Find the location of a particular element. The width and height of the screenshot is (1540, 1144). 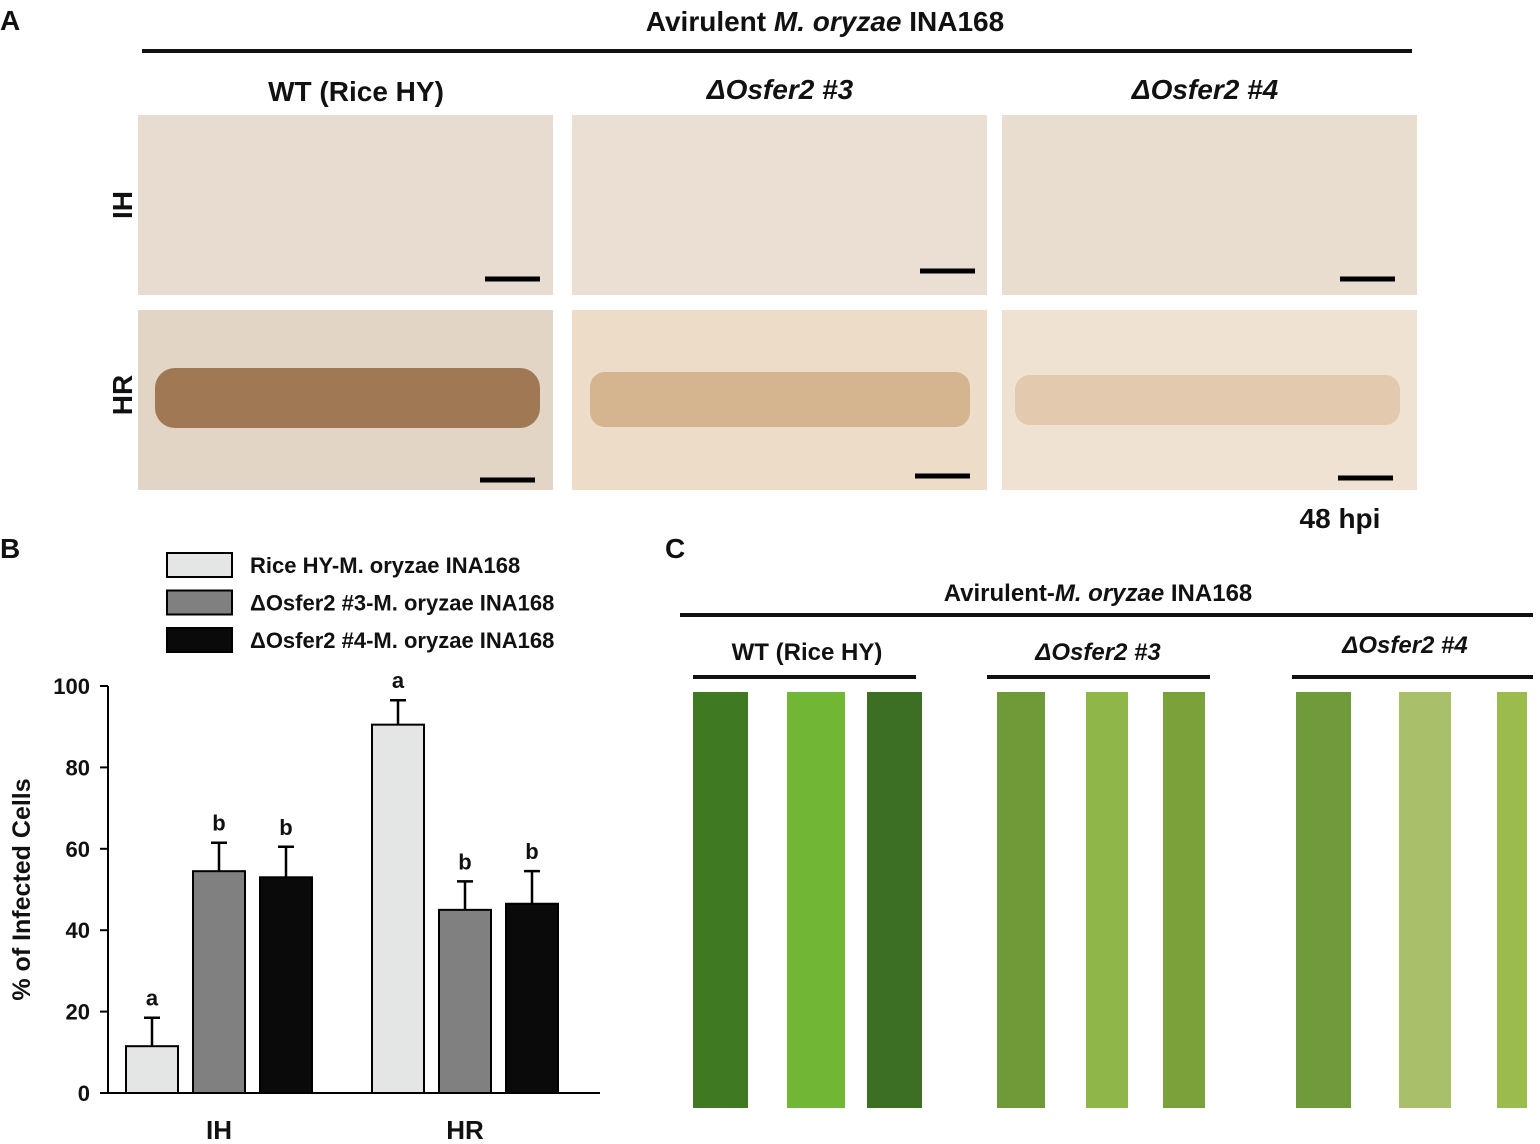

y-axis-label: % of Infected Cells is located at coordinates (22, 889).